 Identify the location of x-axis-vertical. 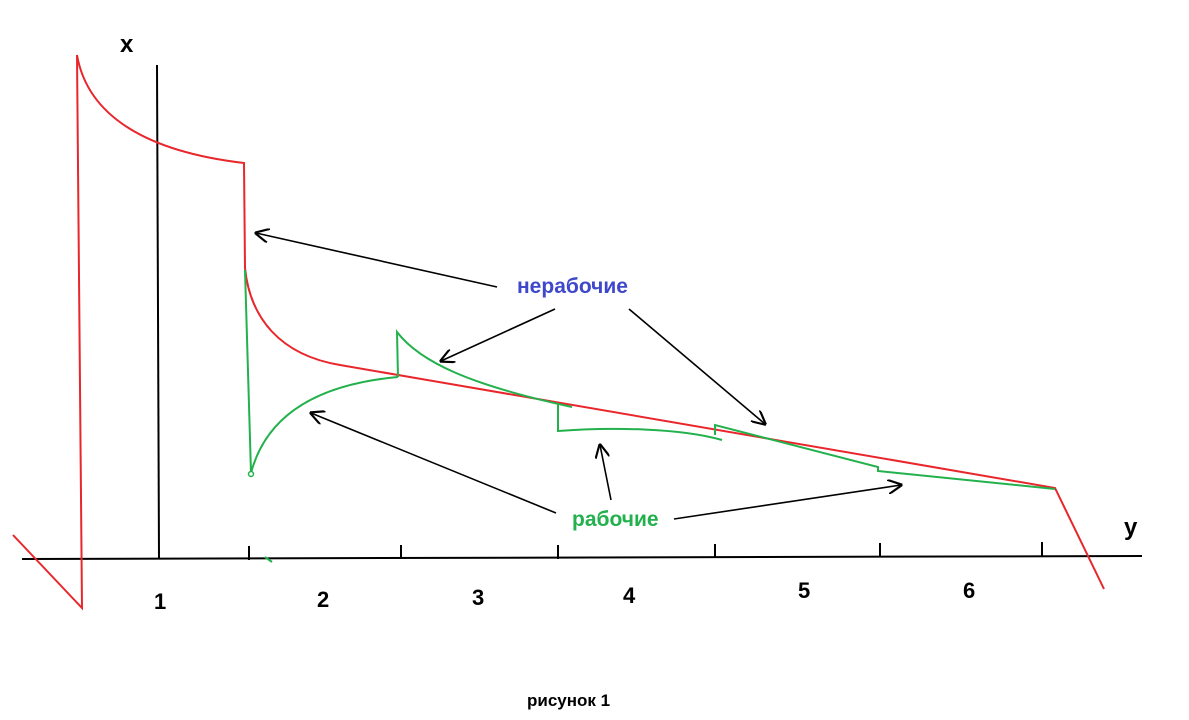
(158, 311).